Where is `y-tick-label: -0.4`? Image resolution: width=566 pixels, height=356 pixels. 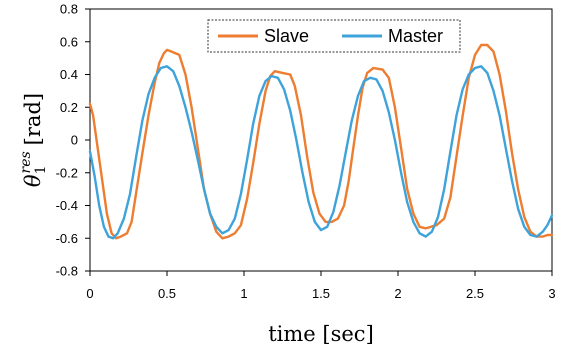 y-tick-label: -0.4 is located at coordinates (67, 205).